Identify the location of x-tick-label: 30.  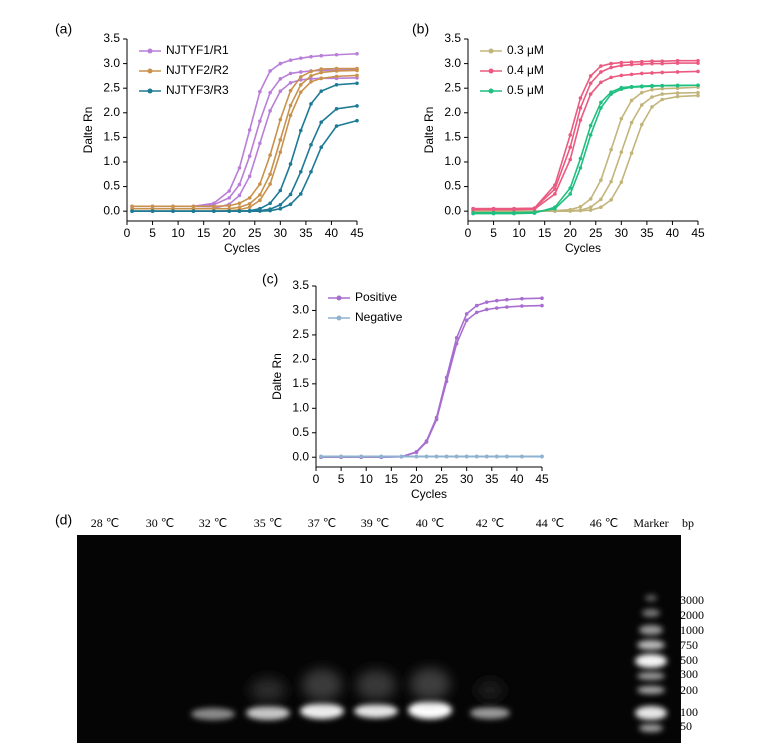
(622, 233).